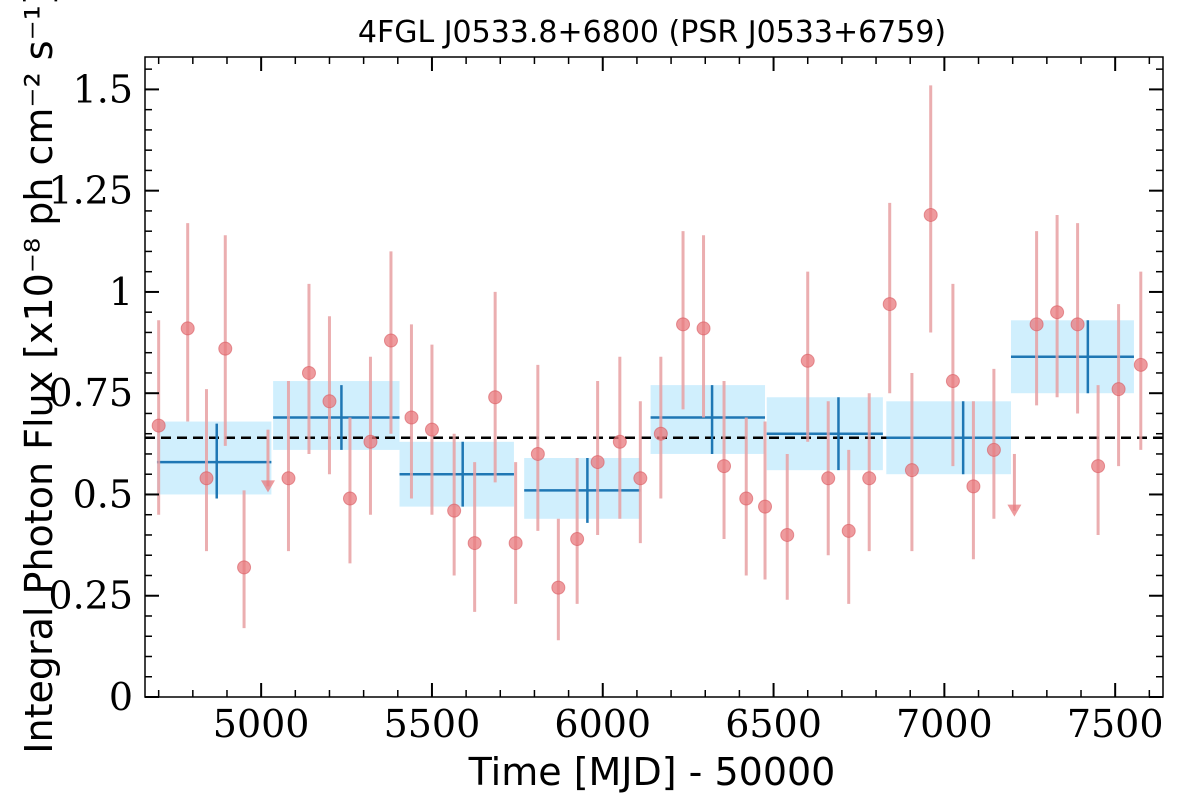 The width and height of the screenshot is (1200, 800). What do you see at coordinates (602, 724) in the screenshot?
I see `x-tick-label-2: 6000` at bounding box center [602, 724].